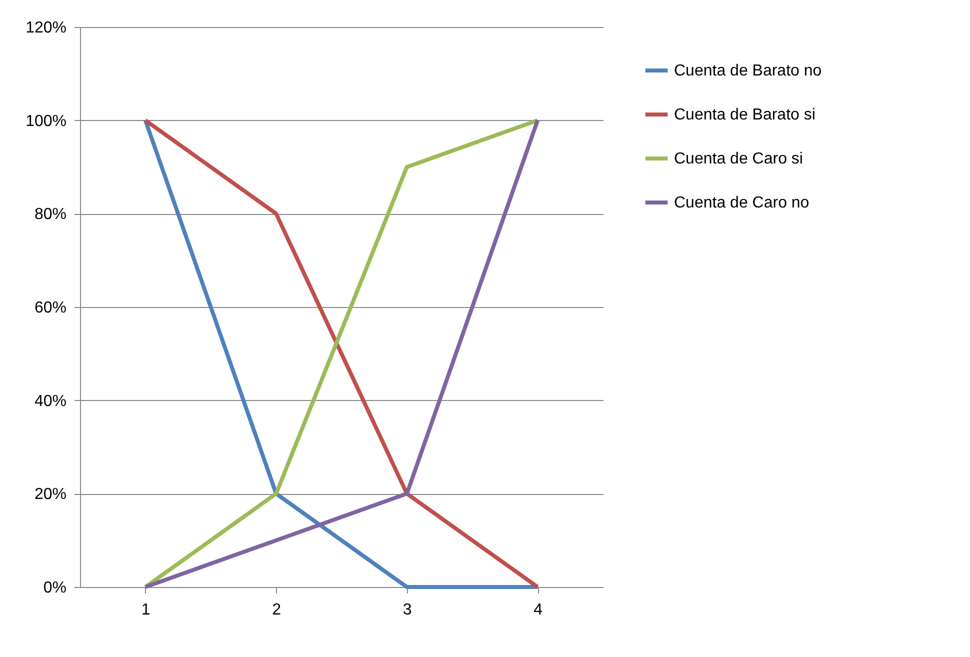 The image size is (970, 657). Describe the element at coordinates (46, 28) in the screenshot. I see `y-tick-label: 120%` at that location.